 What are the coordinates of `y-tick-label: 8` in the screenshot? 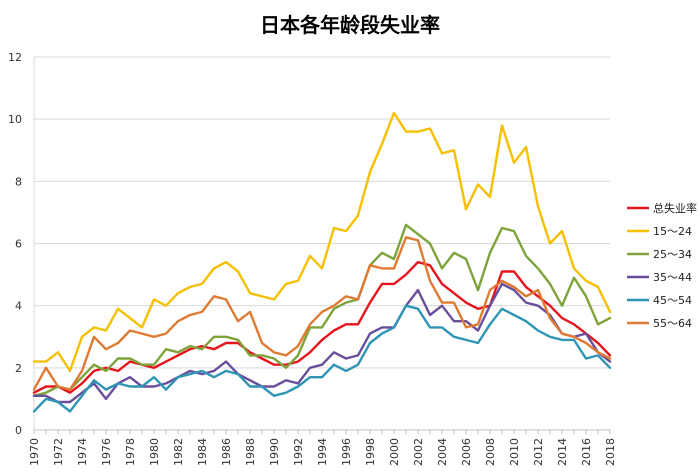 It's located at (18, 181).